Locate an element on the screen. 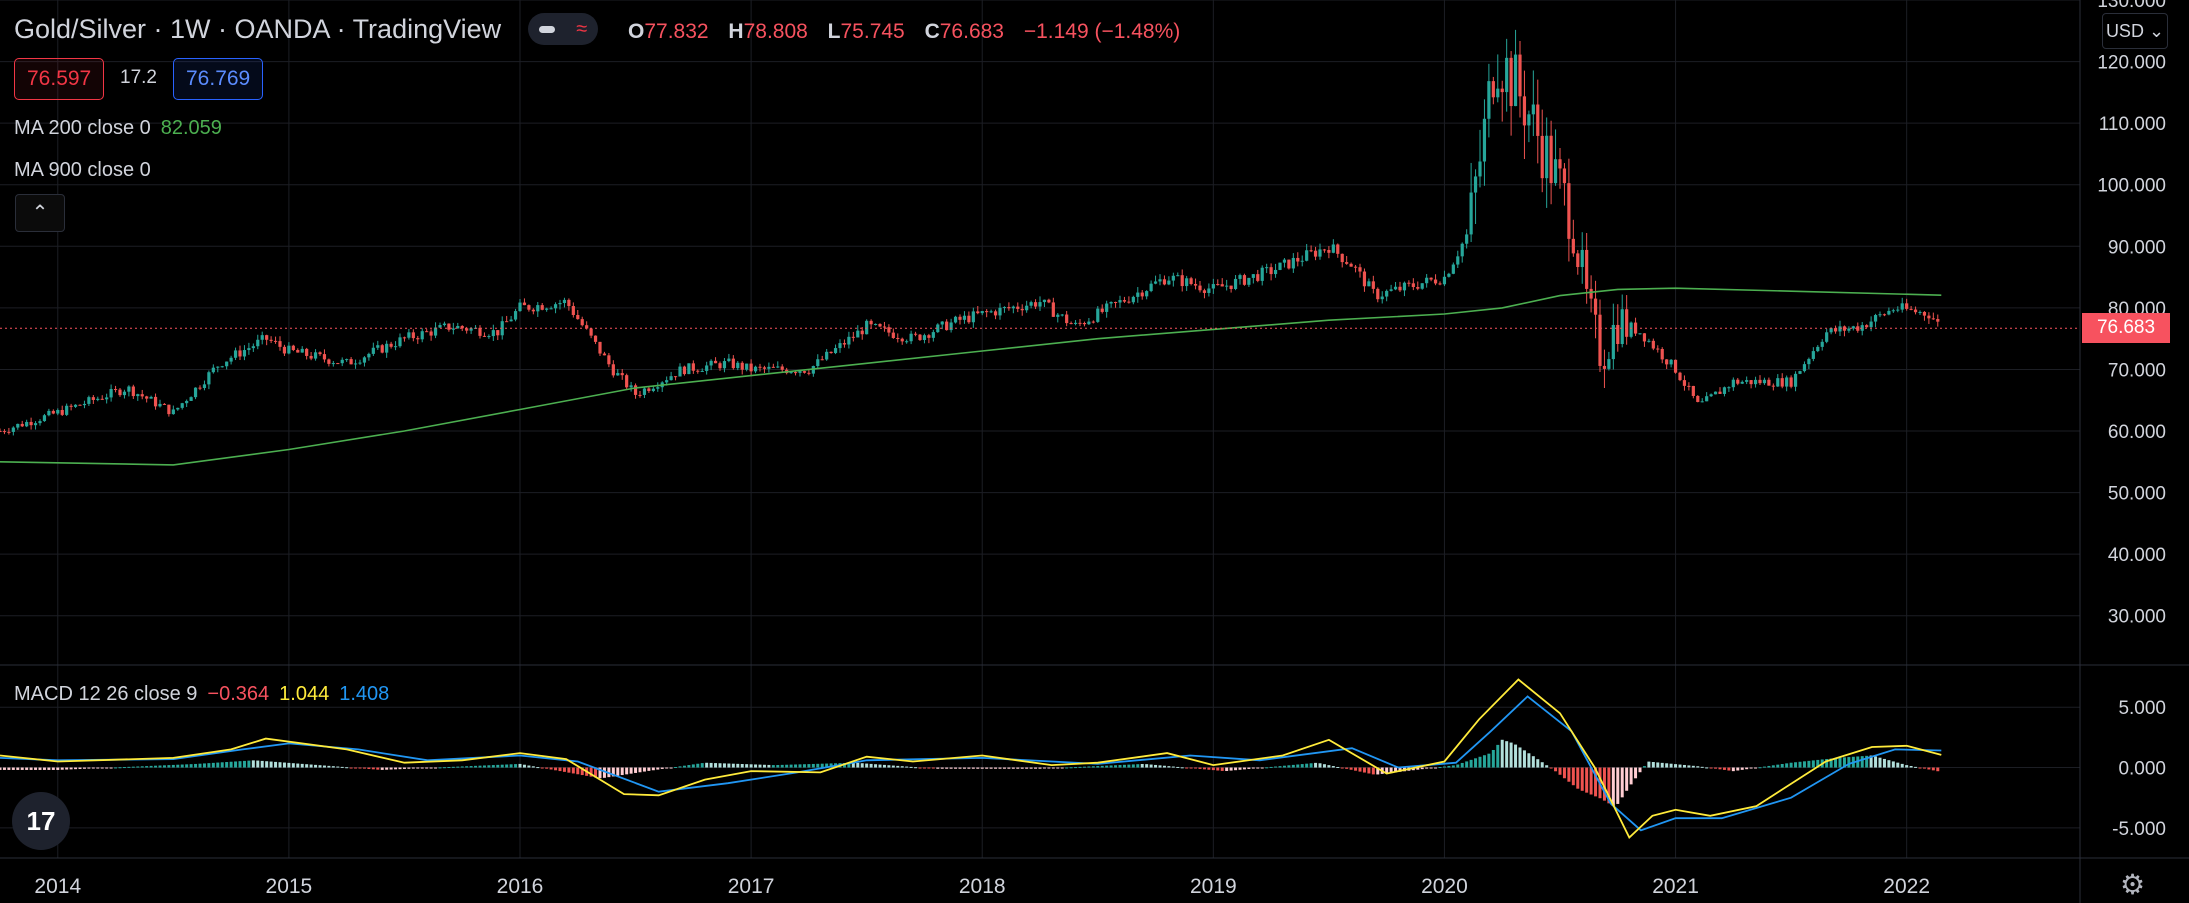 This screenshot has width=2189, height=903. tradingview-logo: 17 is located at coordinates (41, 821).